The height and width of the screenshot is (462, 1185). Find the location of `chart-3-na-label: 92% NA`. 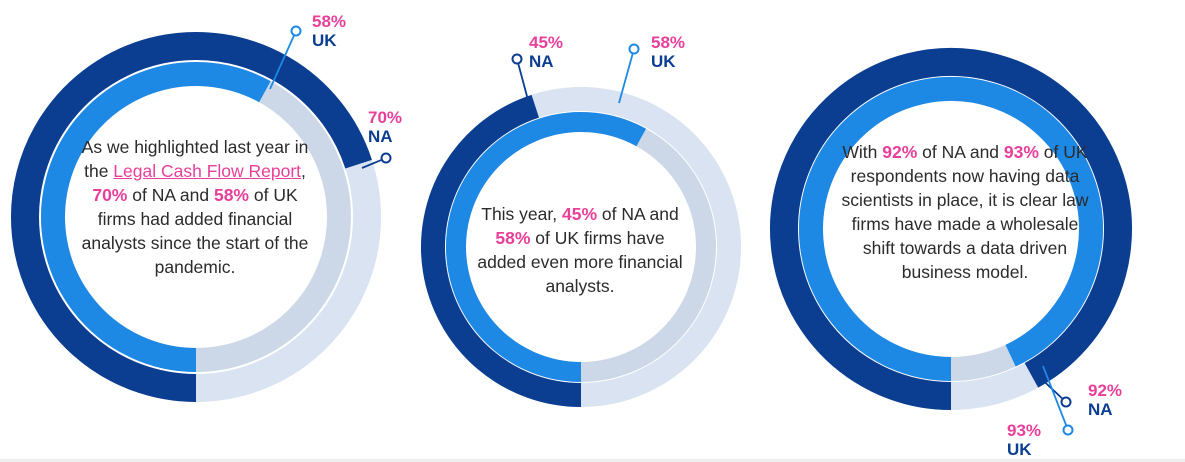

chart-3-na-label: 92% NA is located at coordinates (1105, 400).